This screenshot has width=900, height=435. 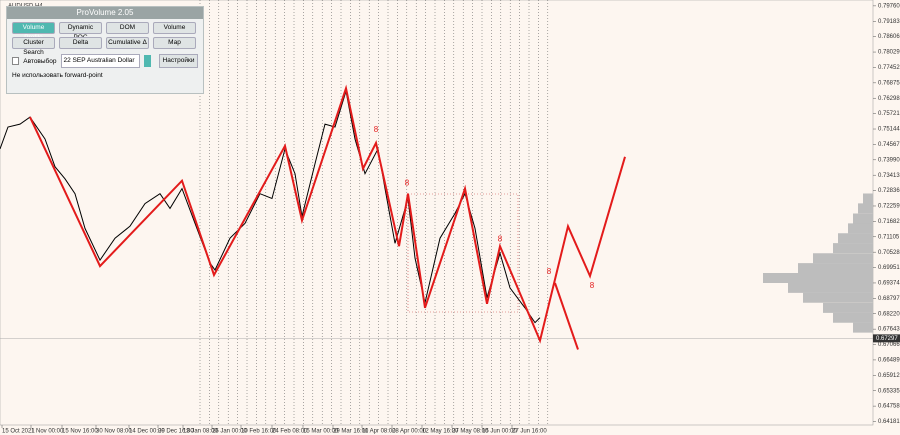 What do you see at coordinates (127, 28) in the screenshot?
I see `panel-button: DOM` at bounding box center [127, 28].